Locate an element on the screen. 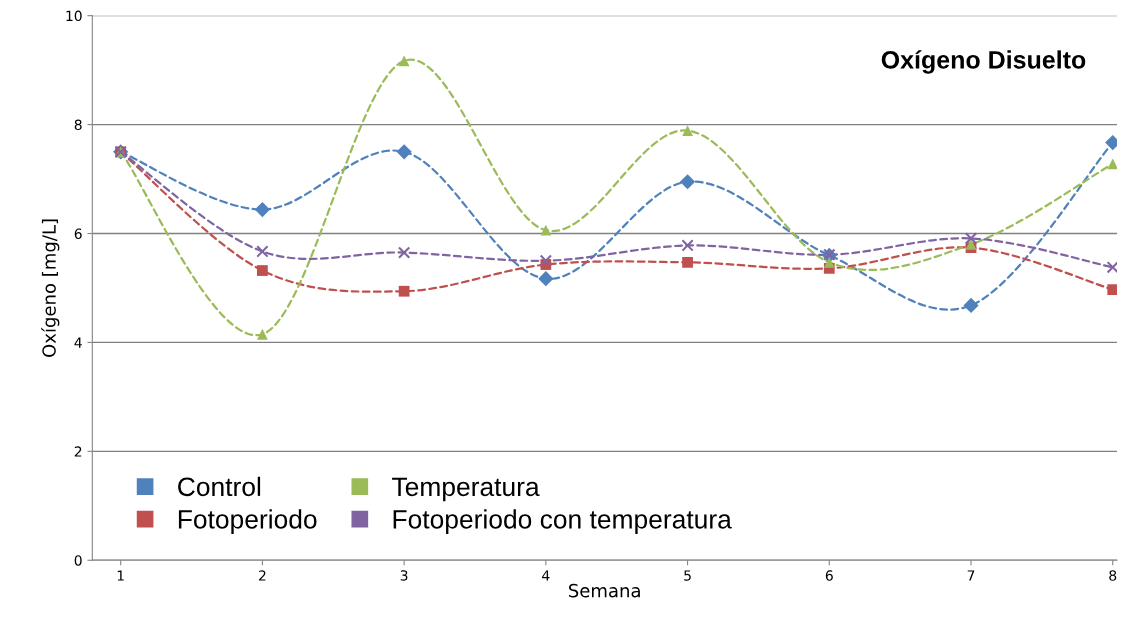  y-tick-label: 2 is located at coordinates (78, 451).